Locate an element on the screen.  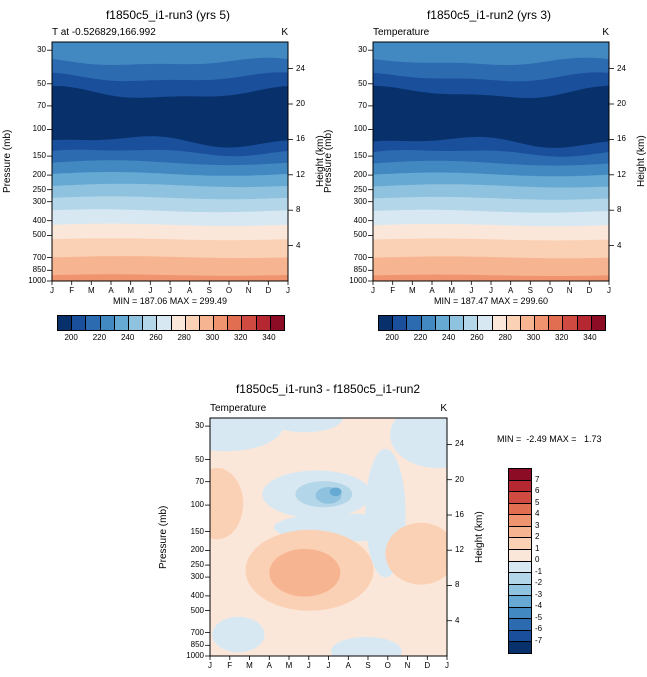
pressure-tick-label: 400 is located at coordinates (360, 220).